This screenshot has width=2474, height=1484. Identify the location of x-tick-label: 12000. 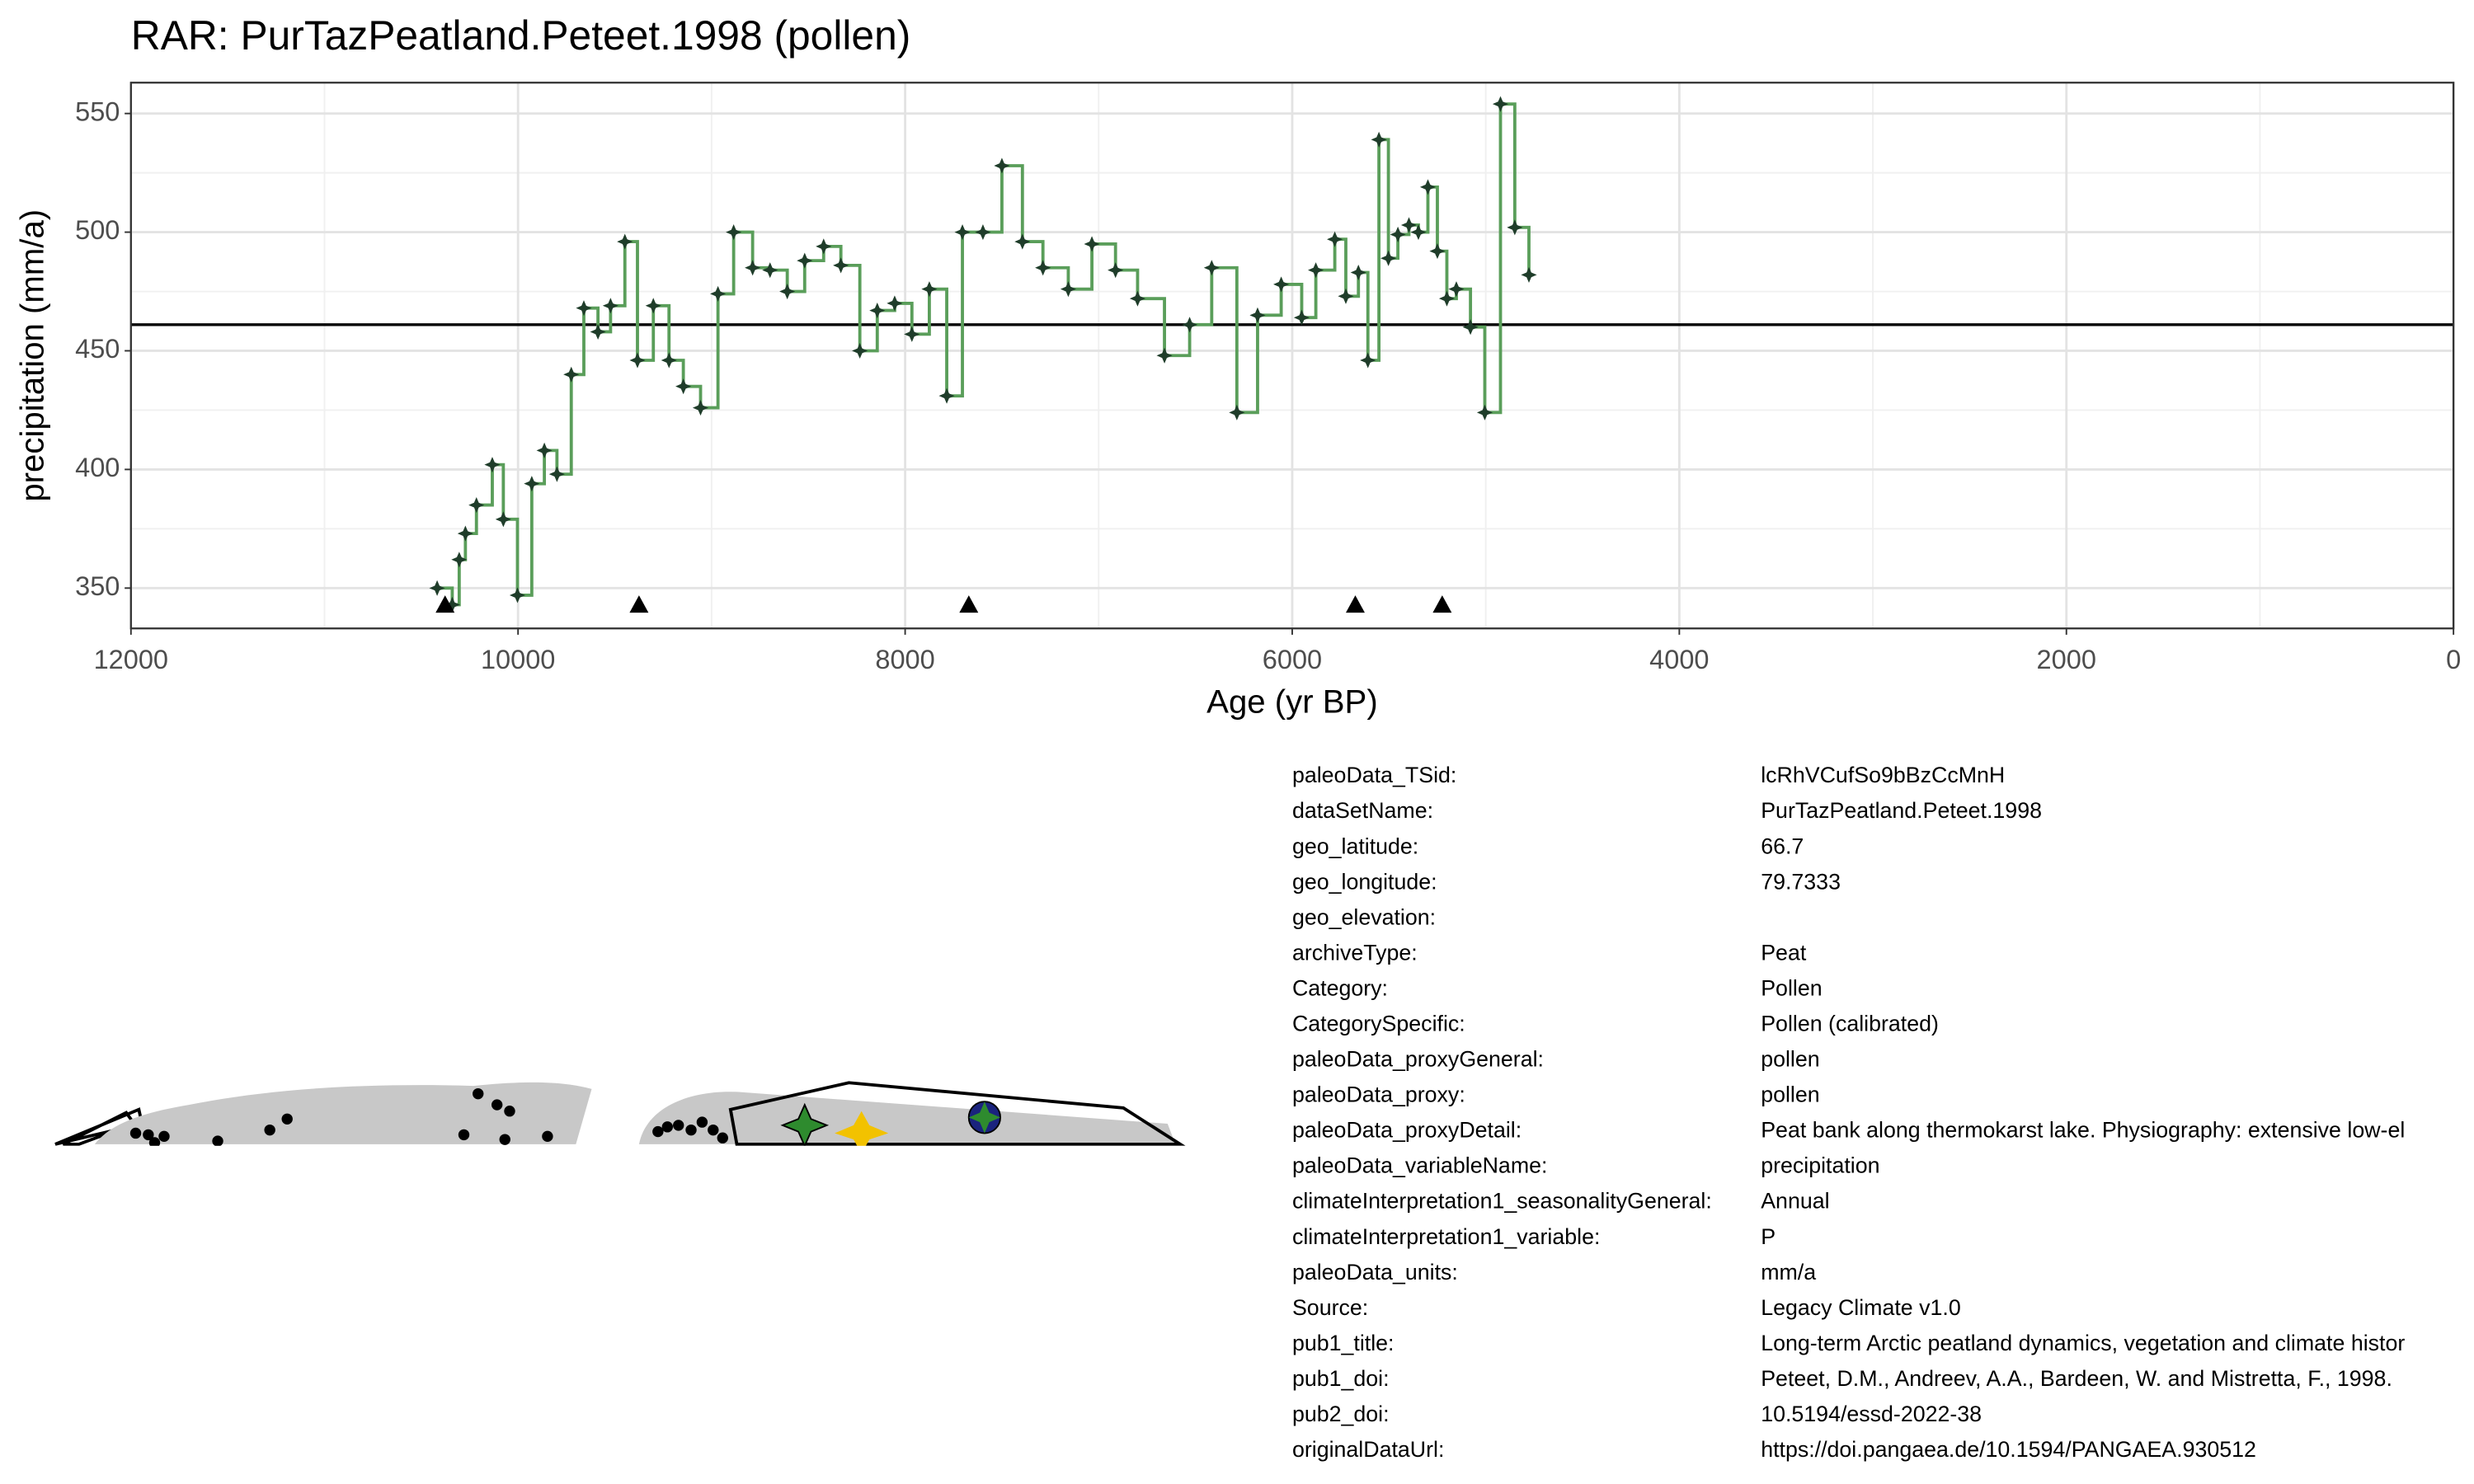
(131, 659).